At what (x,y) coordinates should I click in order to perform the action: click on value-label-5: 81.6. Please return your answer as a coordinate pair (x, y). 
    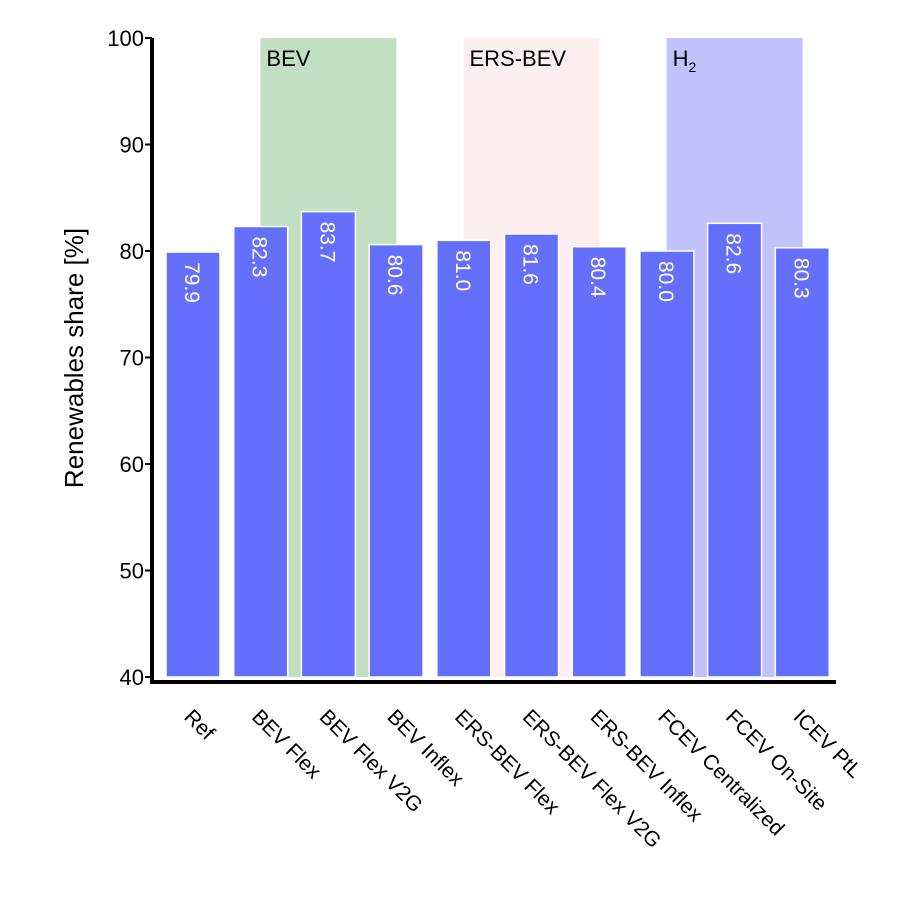
    Looking at the image, I should click on (530, 264).